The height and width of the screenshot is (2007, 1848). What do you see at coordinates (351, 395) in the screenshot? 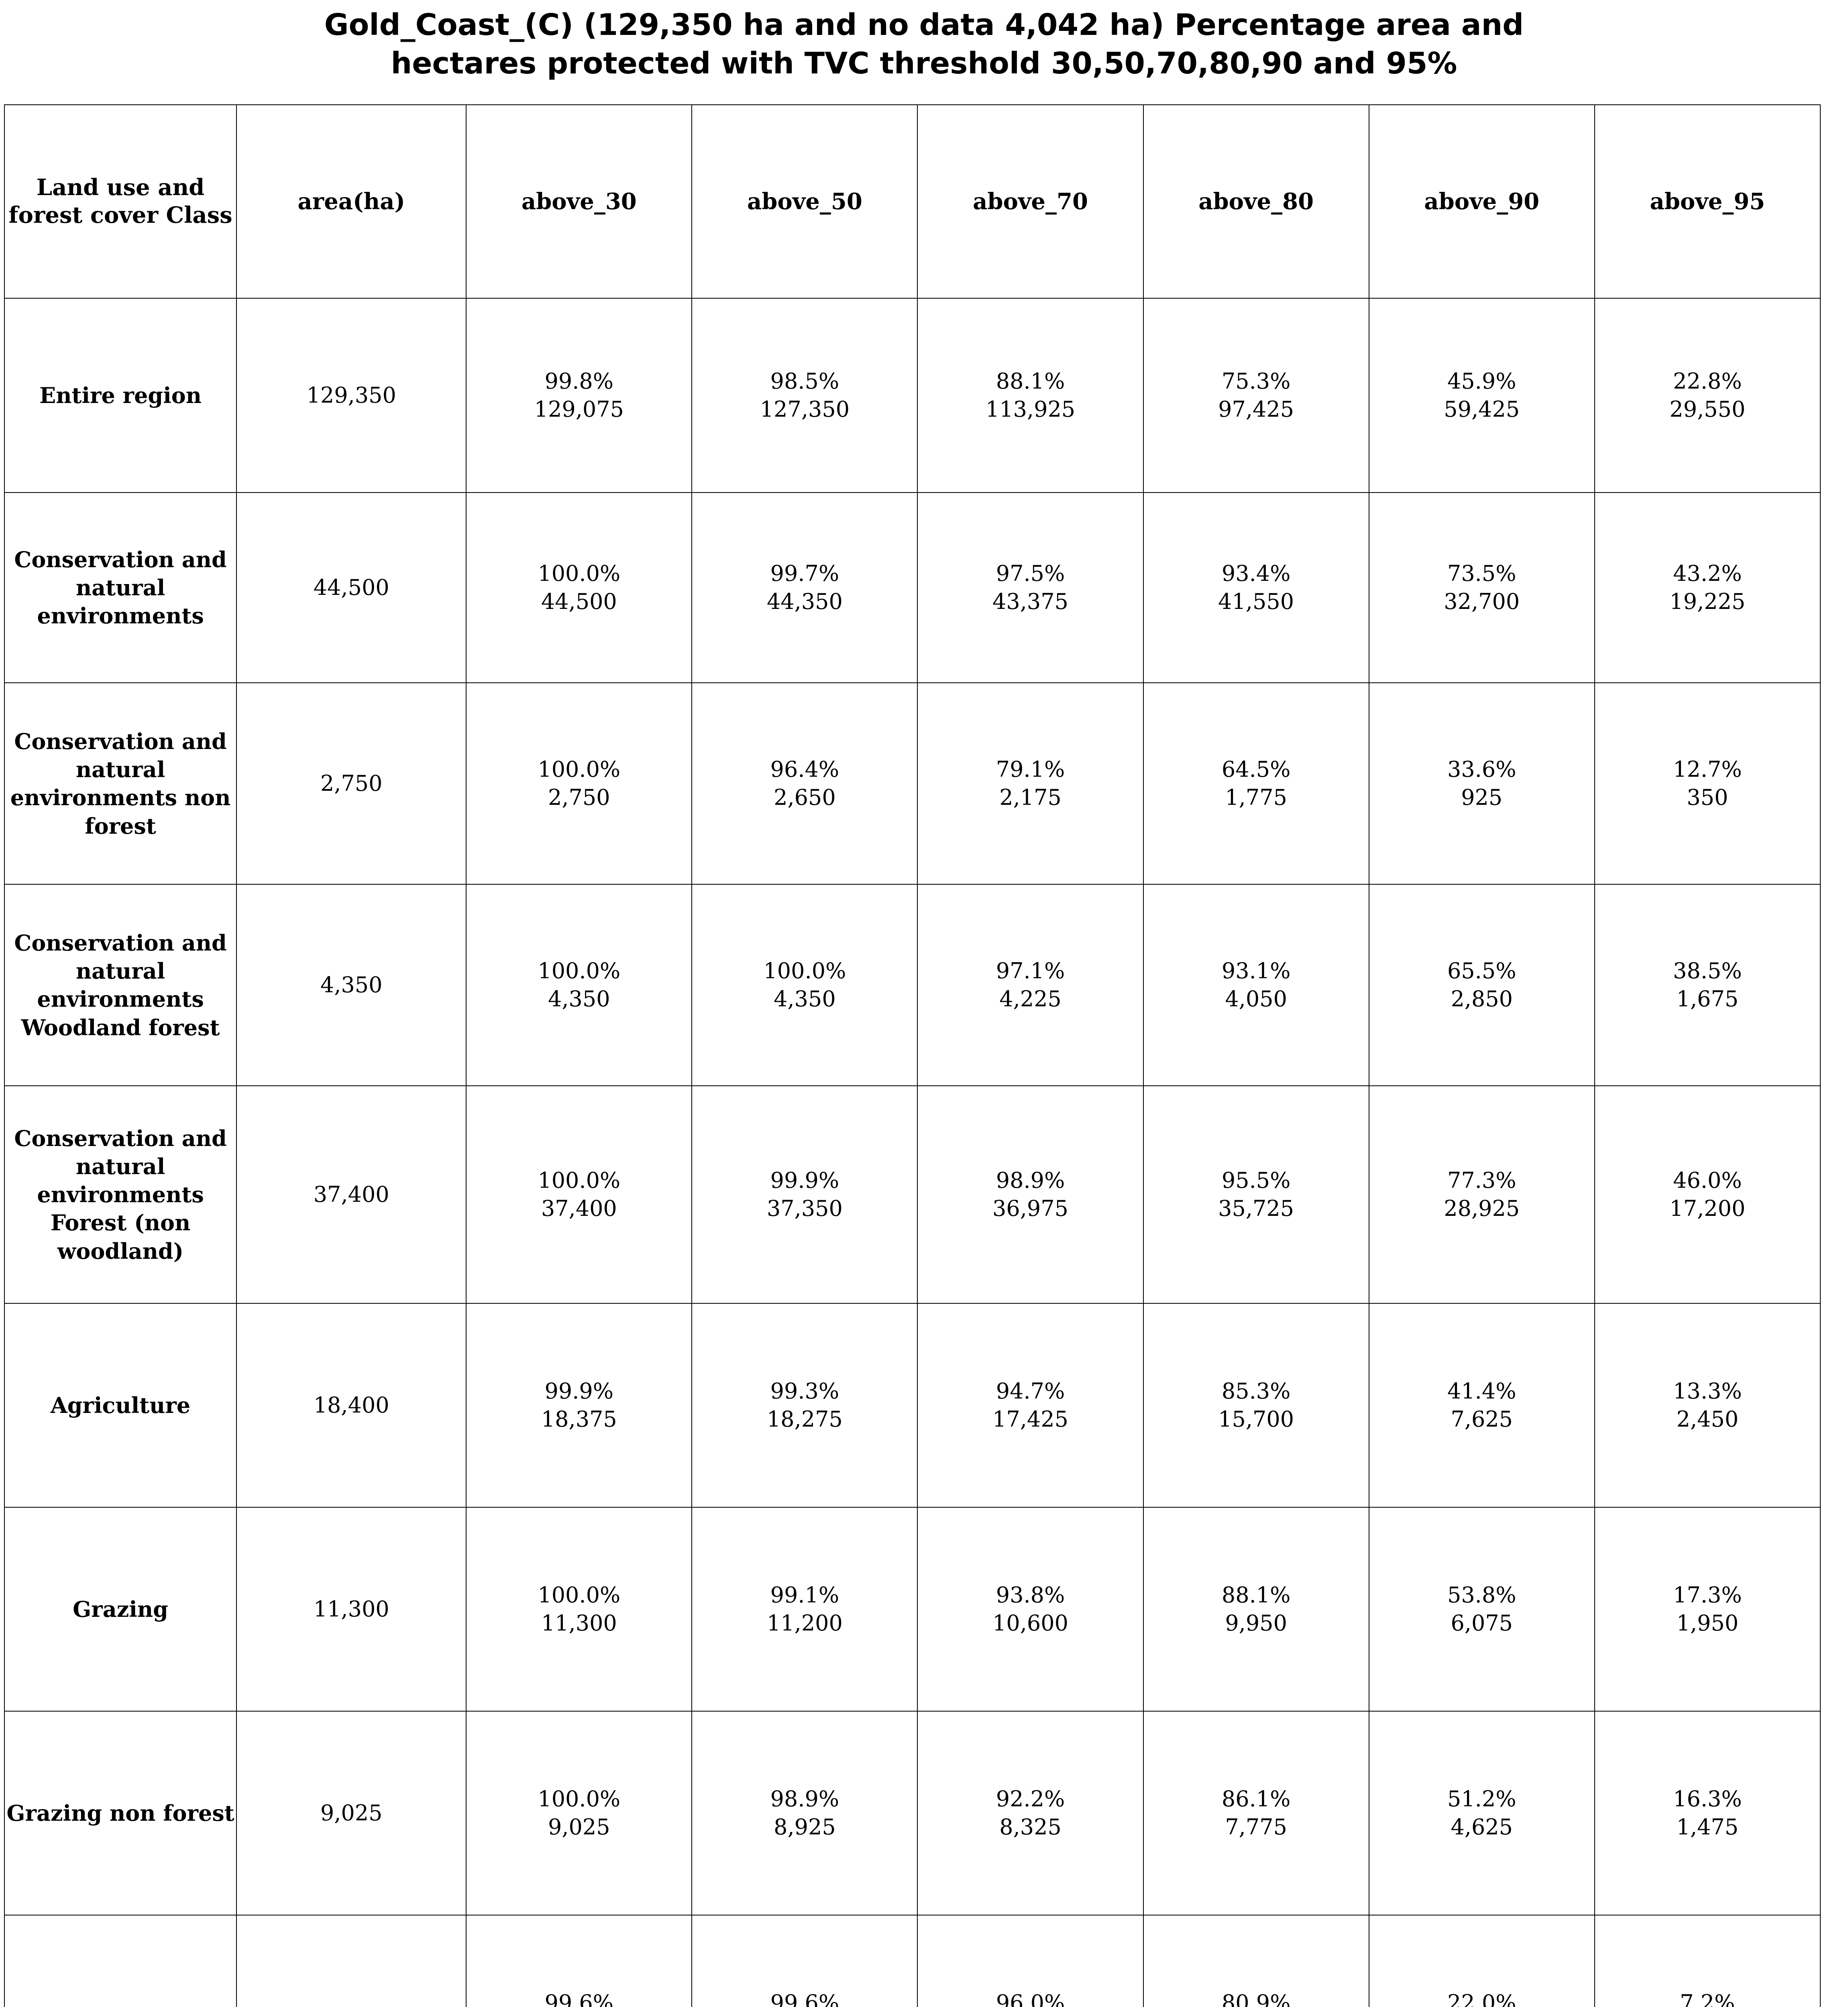
I see `row-area: 129,350` at bounding box center [351, 395].